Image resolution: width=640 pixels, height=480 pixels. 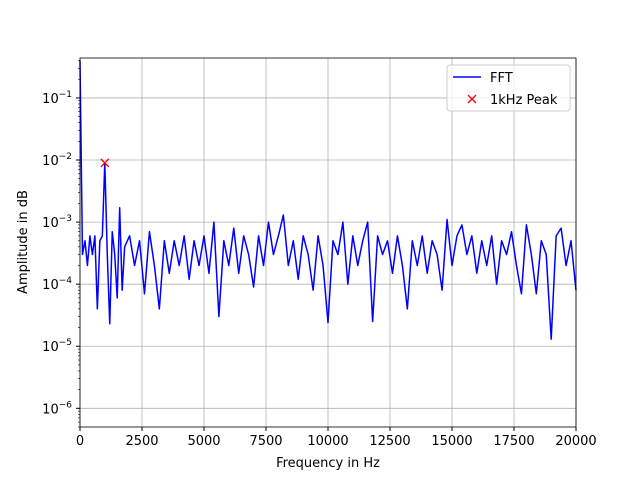 What do you see at coordinates (65, 219) in the screenshot?
I see `tick-exponent: −3` at bounding box center [65, 219].